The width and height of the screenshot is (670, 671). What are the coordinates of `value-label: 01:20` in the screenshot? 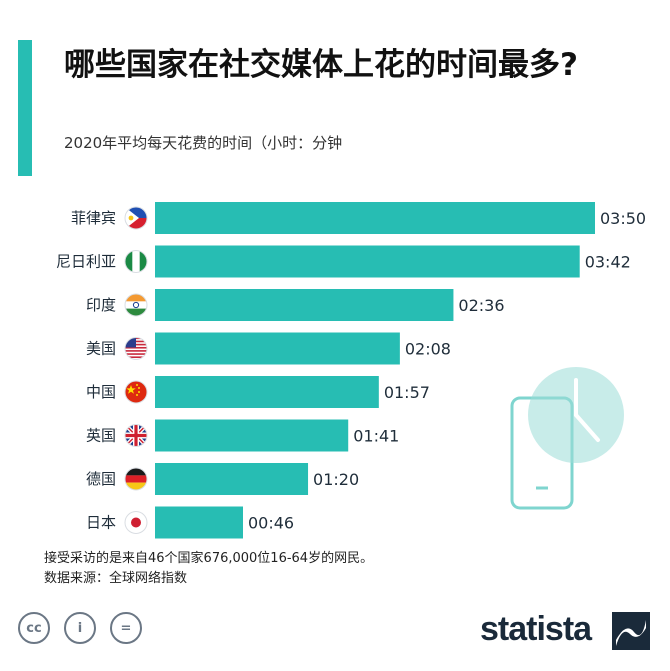 It's located at (336, 479).